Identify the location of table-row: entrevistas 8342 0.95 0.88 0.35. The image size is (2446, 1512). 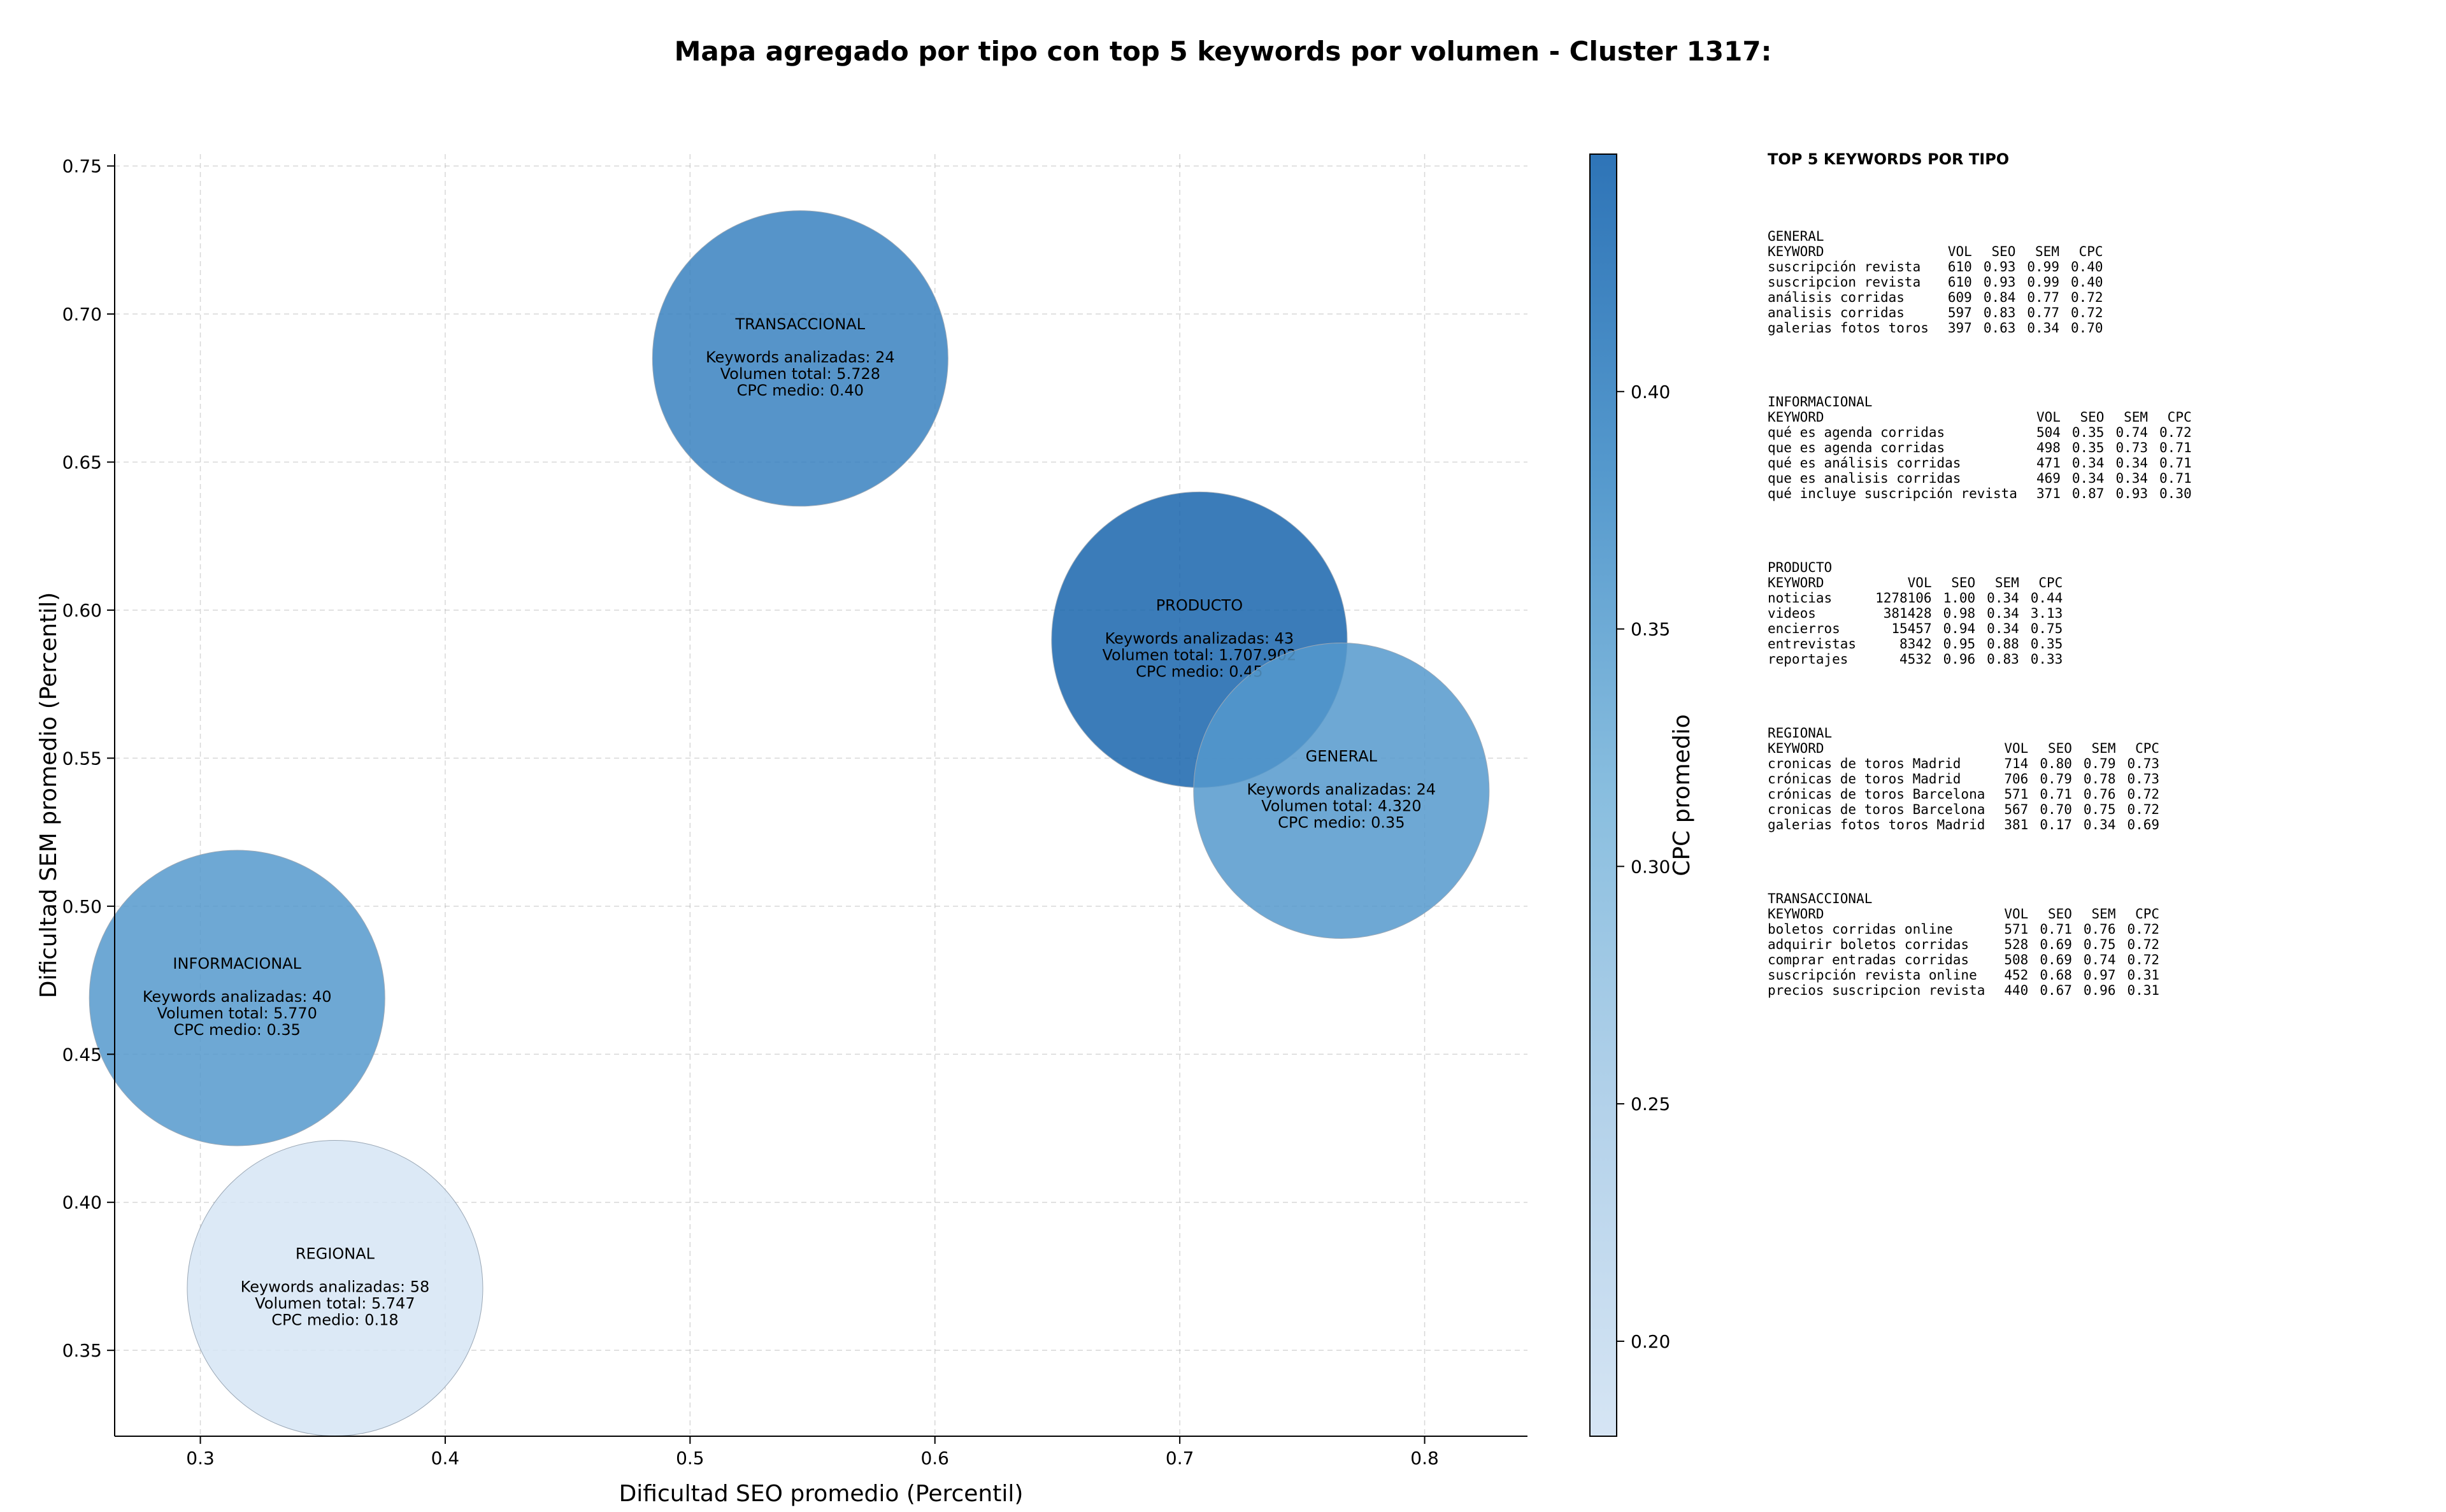
(1921, 644).